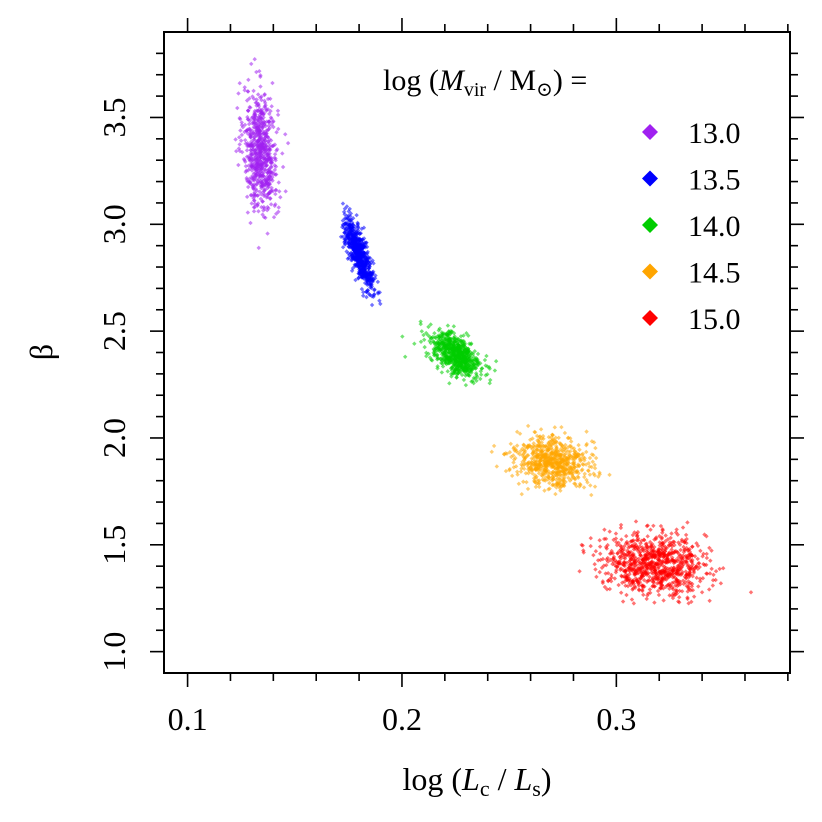 This screenshot has width=822, height=822. What do you see at coordinates (114, 384) in the screenshot?
I see `y-tick-labels: 1.0 1.5 2.0 2.5 3.0 3.5` at bounding box center [114, 384].